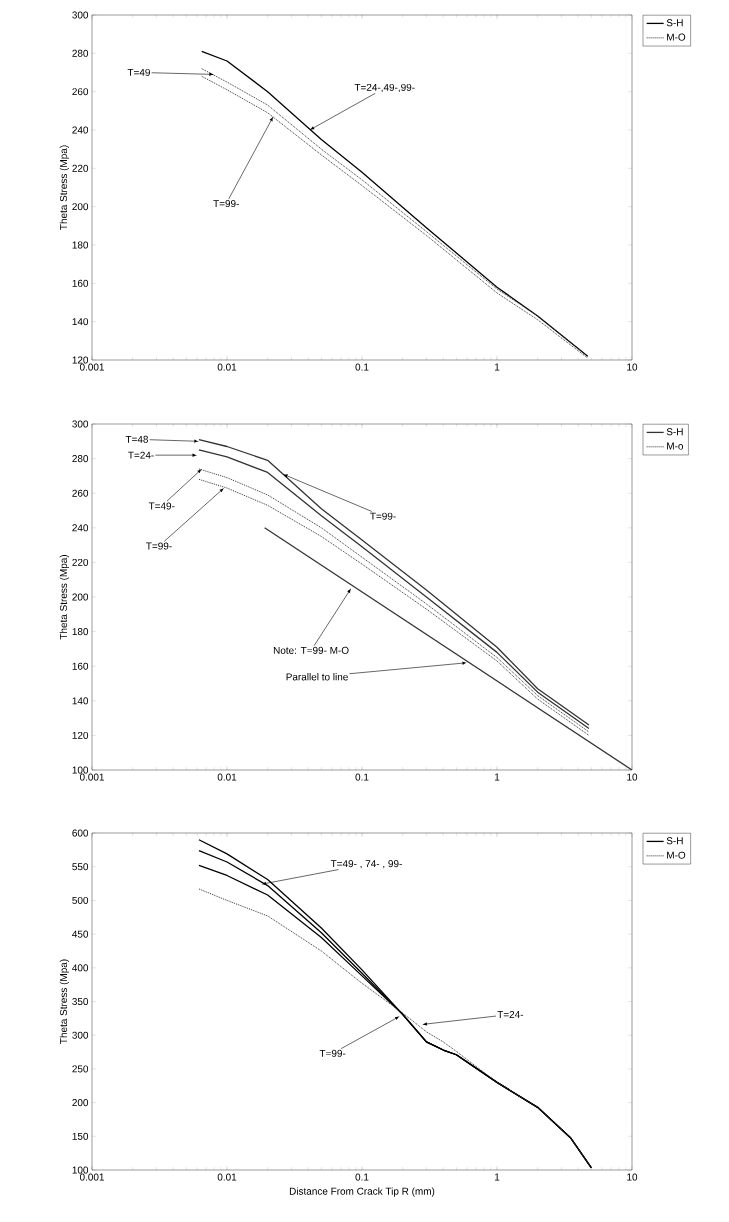  I want to click on annotation: T=24-,49-,99-, so click(384, 88).